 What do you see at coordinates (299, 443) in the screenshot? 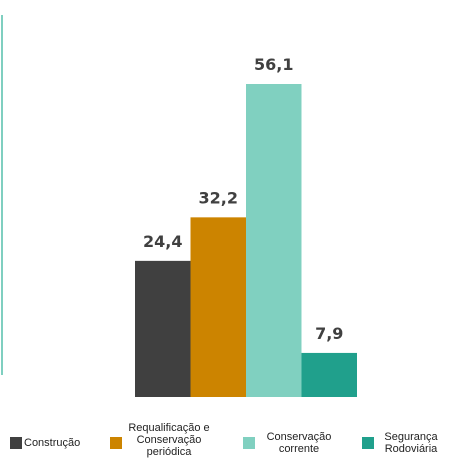
I see `legend-label: Conservação corrente` at bounding box center [299, 443].